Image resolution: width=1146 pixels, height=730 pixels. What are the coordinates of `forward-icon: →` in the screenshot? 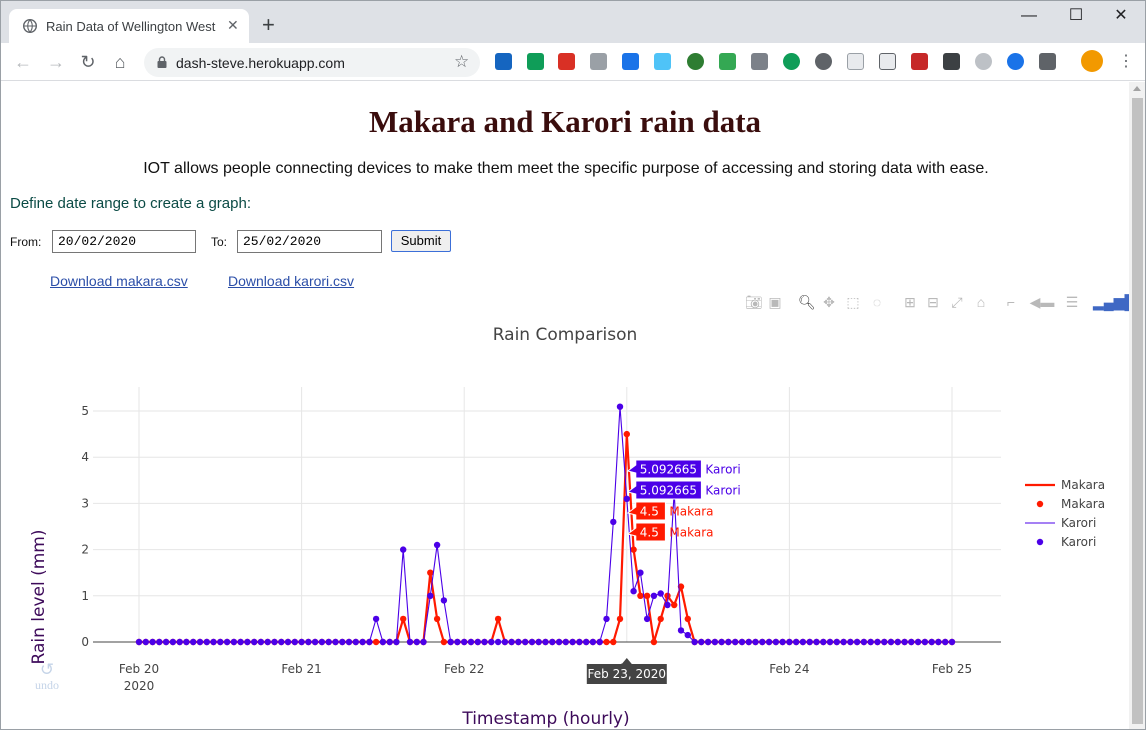 It's located at (56, 62).